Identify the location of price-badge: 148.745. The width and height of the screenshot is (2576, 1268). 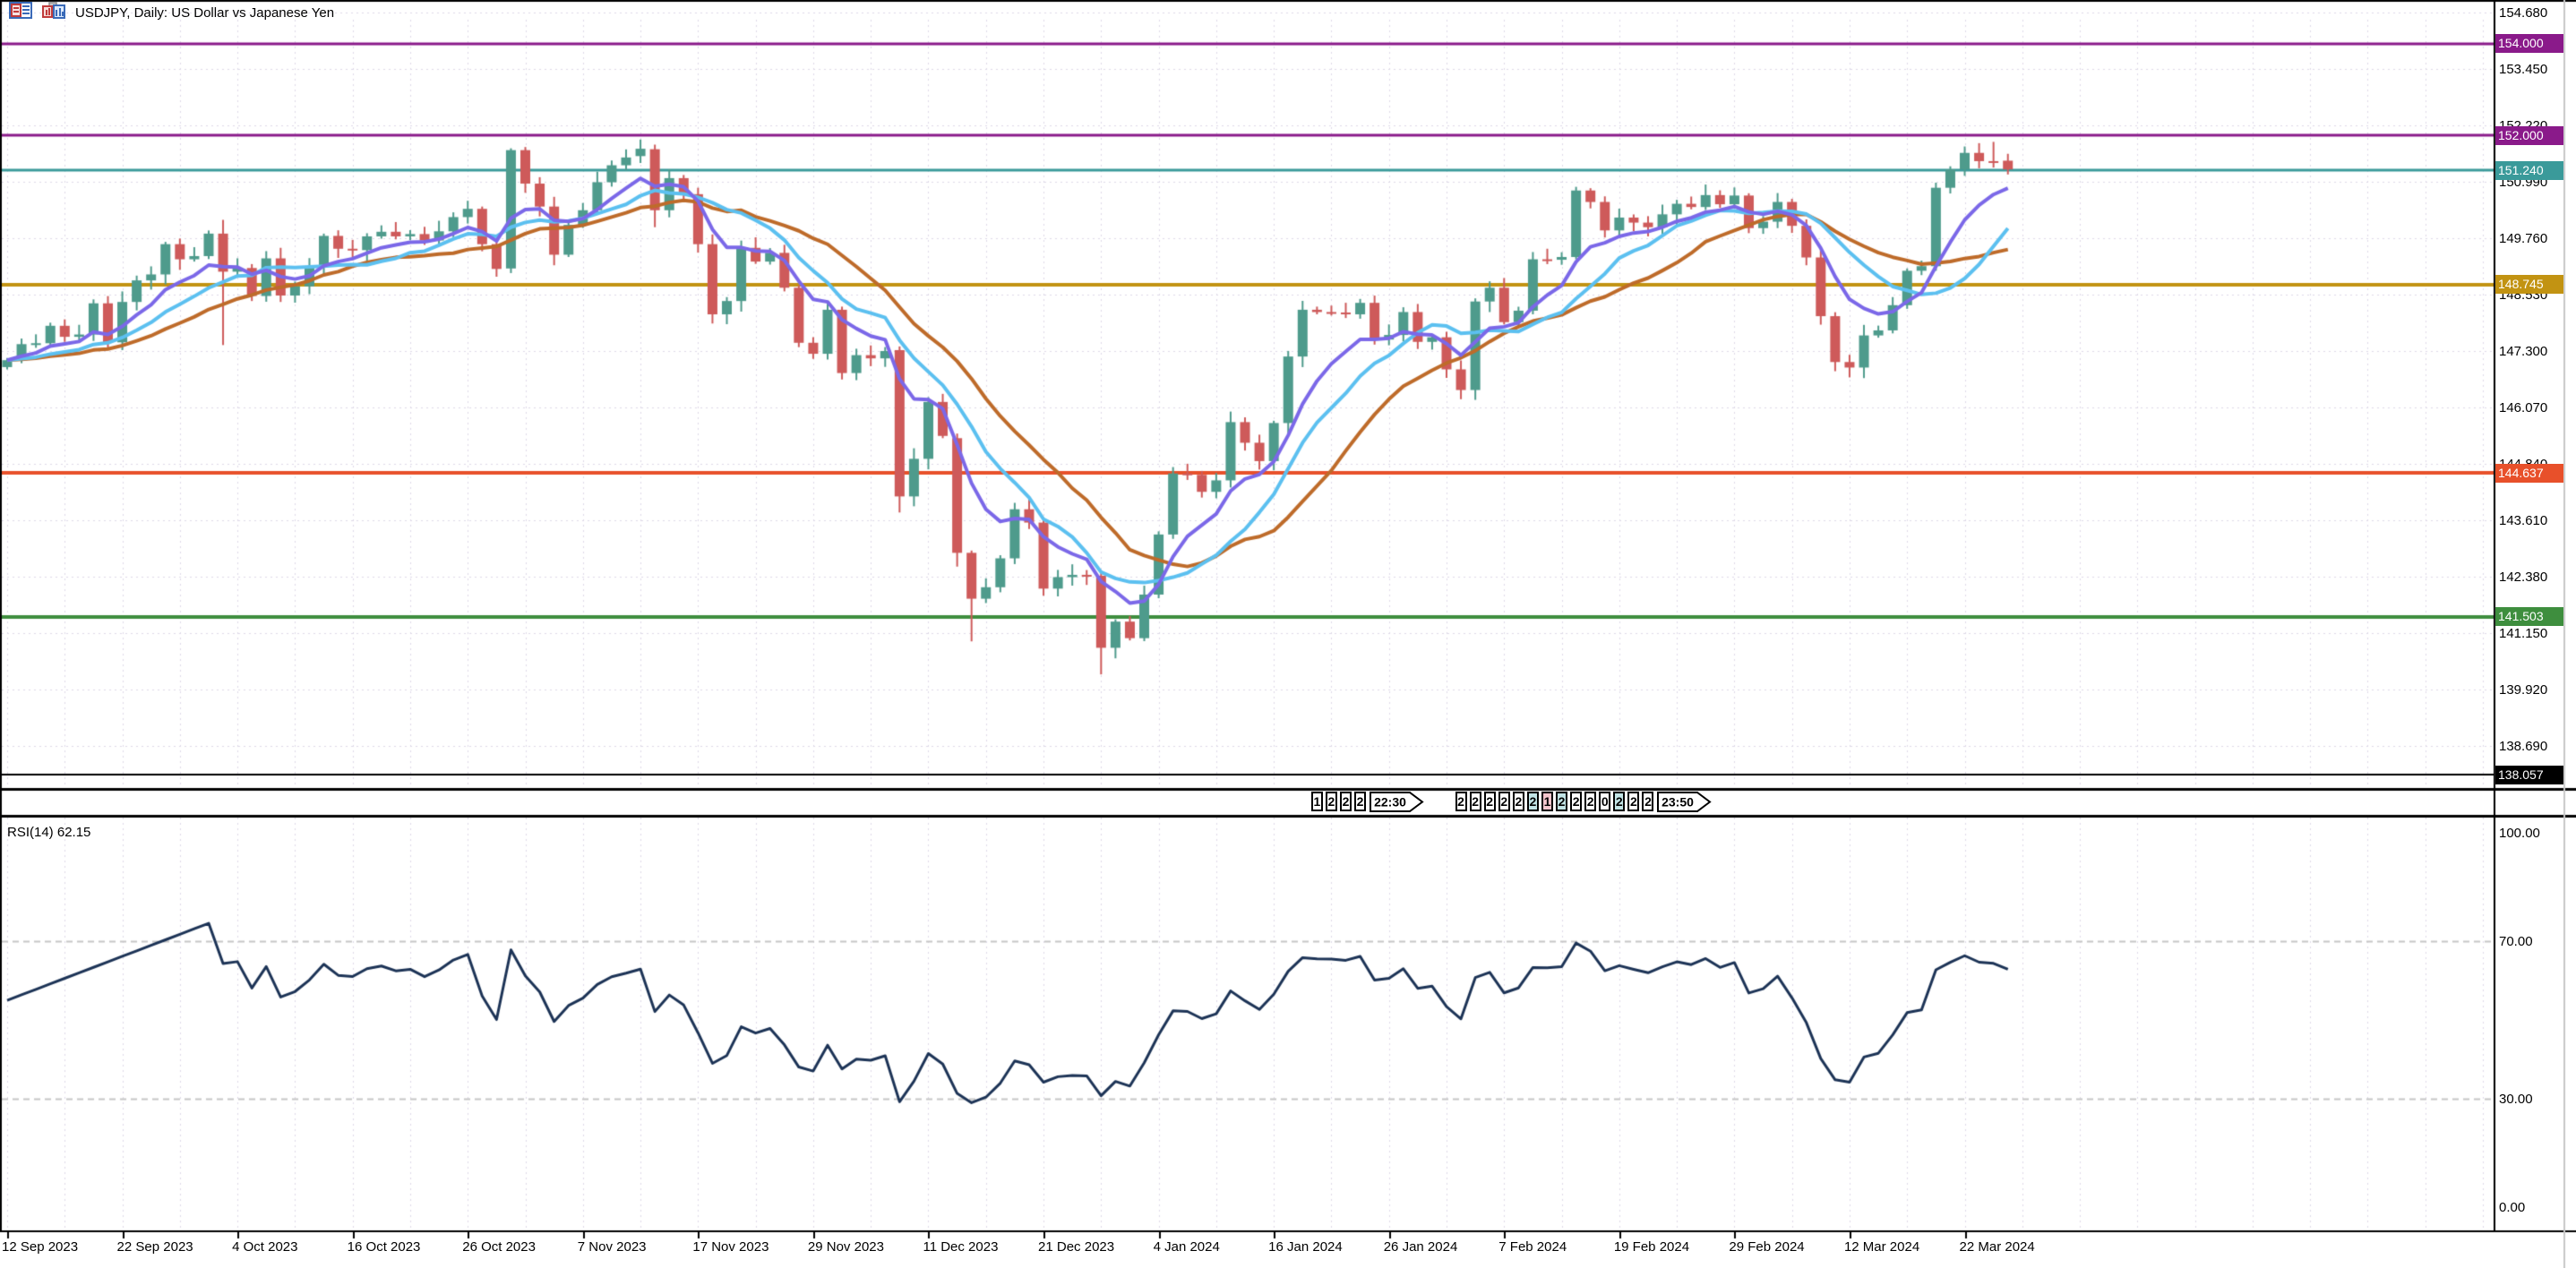
(2529, 285).